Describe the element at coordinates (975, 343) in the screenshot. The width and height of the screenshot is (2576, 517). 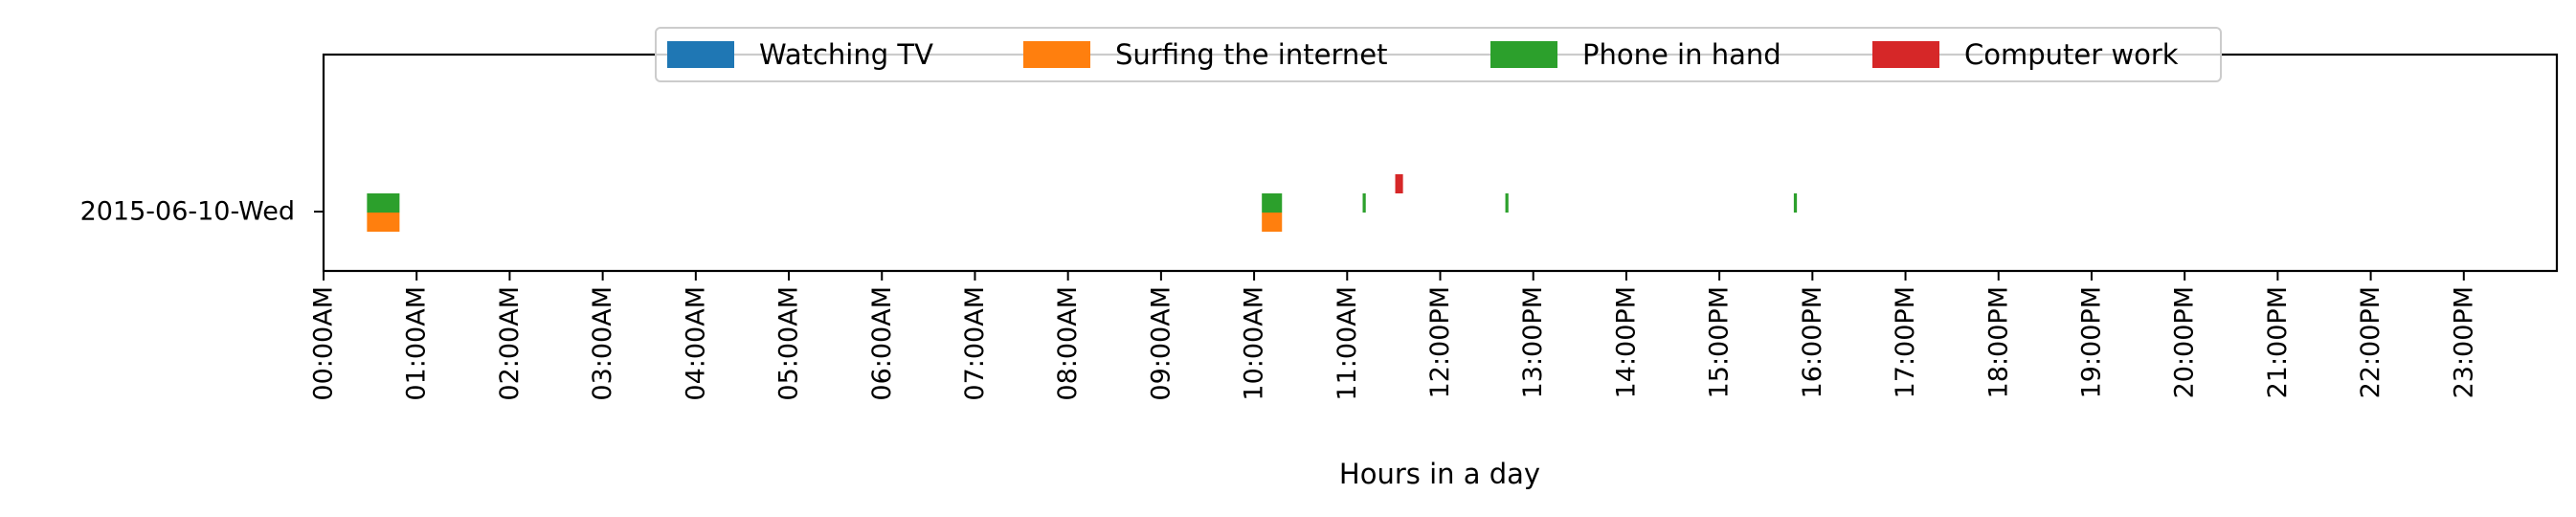
I see `x-tick-label-7: 07:00AM` at that location.